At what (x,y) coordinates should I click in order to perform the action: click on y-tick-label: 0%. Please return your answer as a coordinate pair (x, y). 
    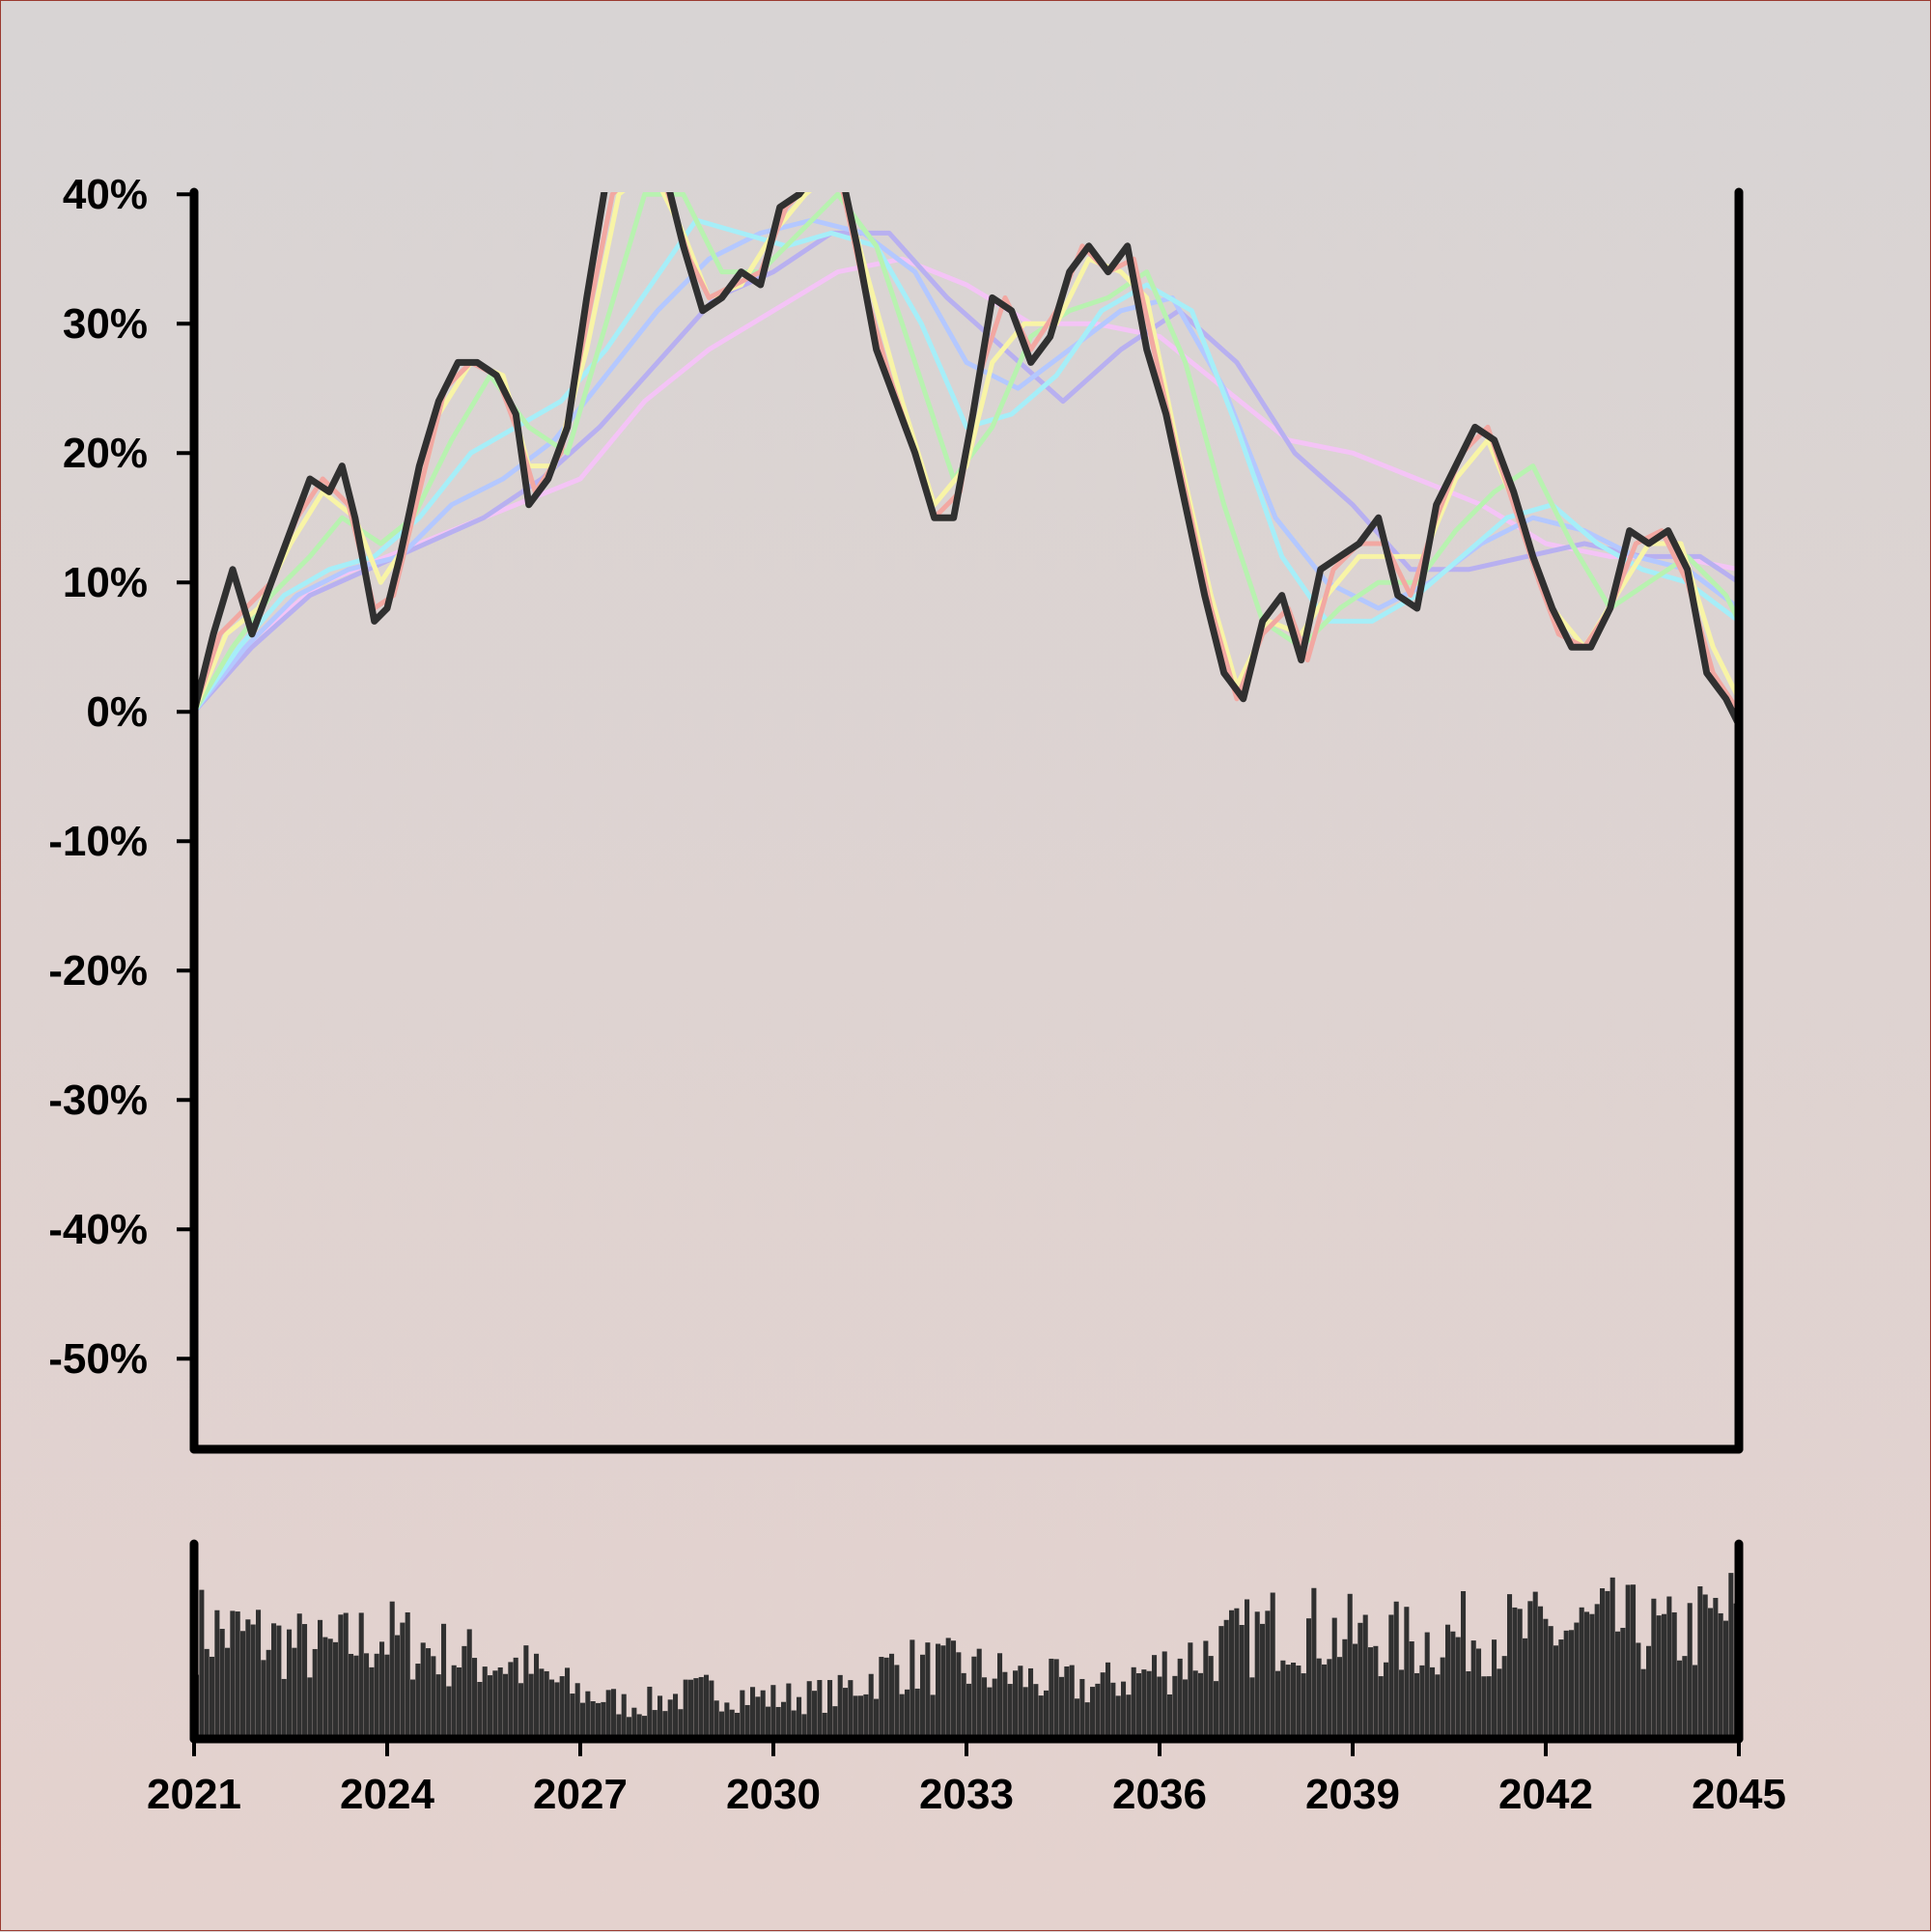
    Looking at the image, I should click on (117, 712).